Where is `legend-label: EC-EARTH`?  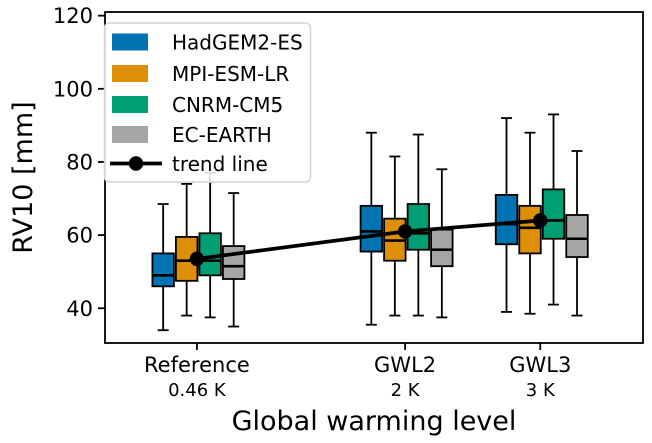 legend-label: EC-EARTH is located at coordinates (222, 135).